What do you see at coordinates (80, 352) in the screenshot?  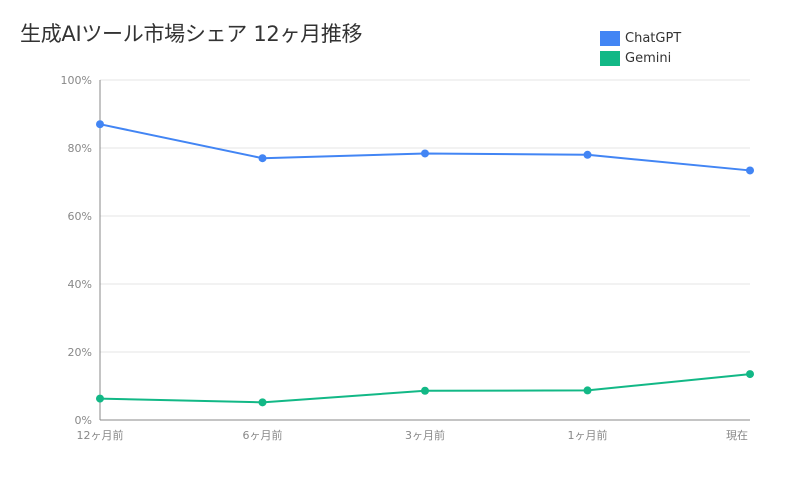 I see `y-tick-label-1: 20%` at bounding box center [80, 352].